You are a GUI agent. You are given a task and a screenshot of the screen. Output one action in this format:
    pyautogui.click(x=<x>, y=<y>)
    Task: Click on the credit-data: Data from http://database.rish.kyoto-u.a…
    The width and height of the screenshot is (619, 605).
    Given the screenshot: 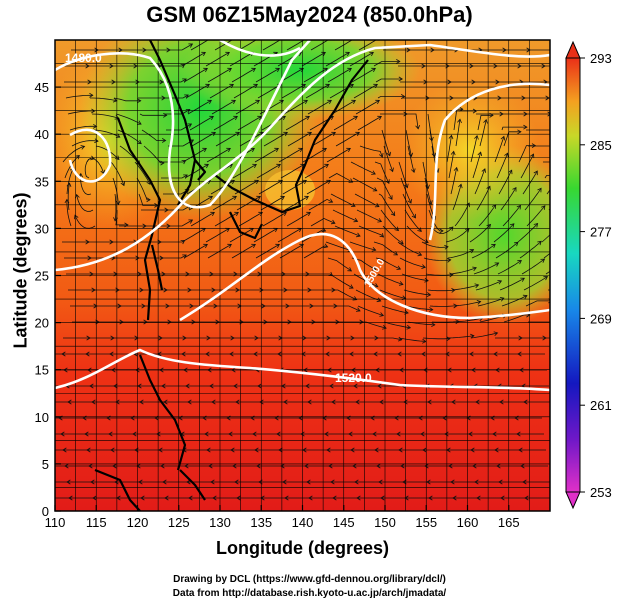 What is the action you would take?
    pyautogui.click(x=309, y=593)
    